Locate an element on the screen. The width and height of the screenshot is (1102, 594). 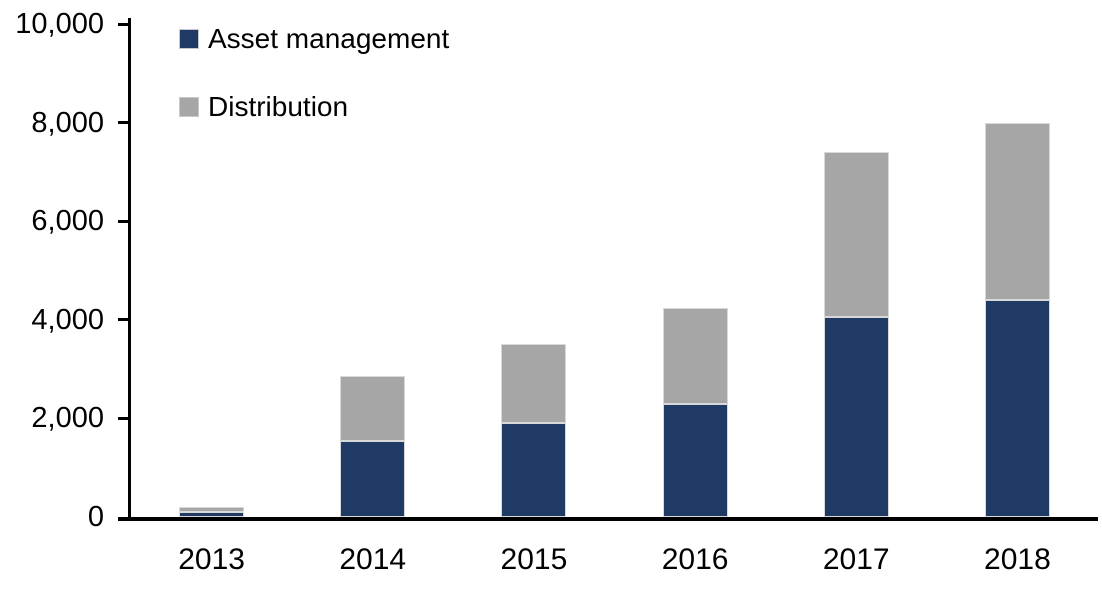
y-tick-label: 6,000 is located at coordinates (67, 221).